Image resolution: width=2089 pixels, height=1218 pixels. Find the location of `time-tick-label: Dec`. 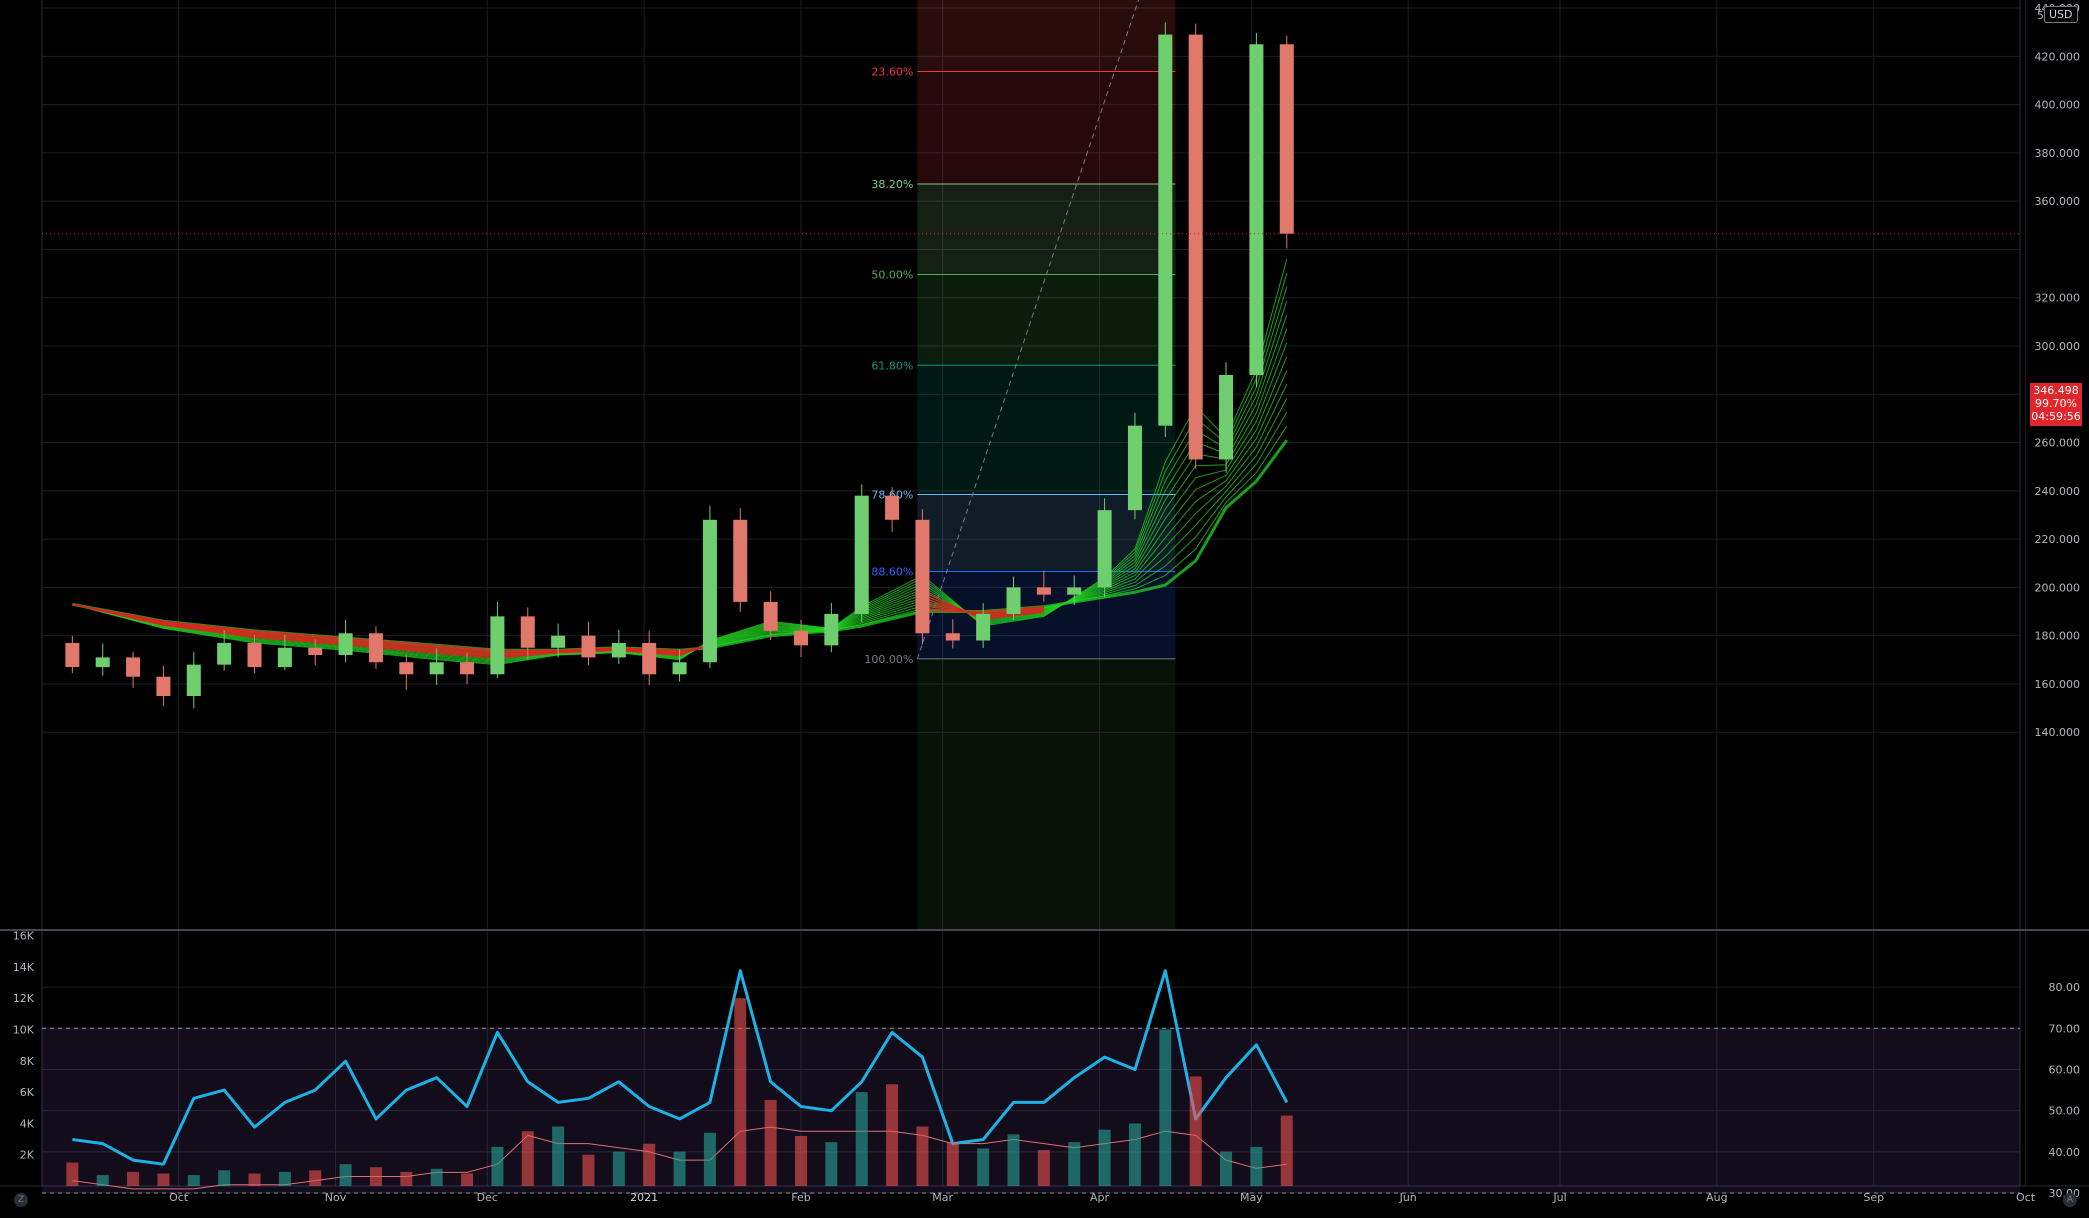

time-tick-label: Dec is located at coordinates (487, 1197).